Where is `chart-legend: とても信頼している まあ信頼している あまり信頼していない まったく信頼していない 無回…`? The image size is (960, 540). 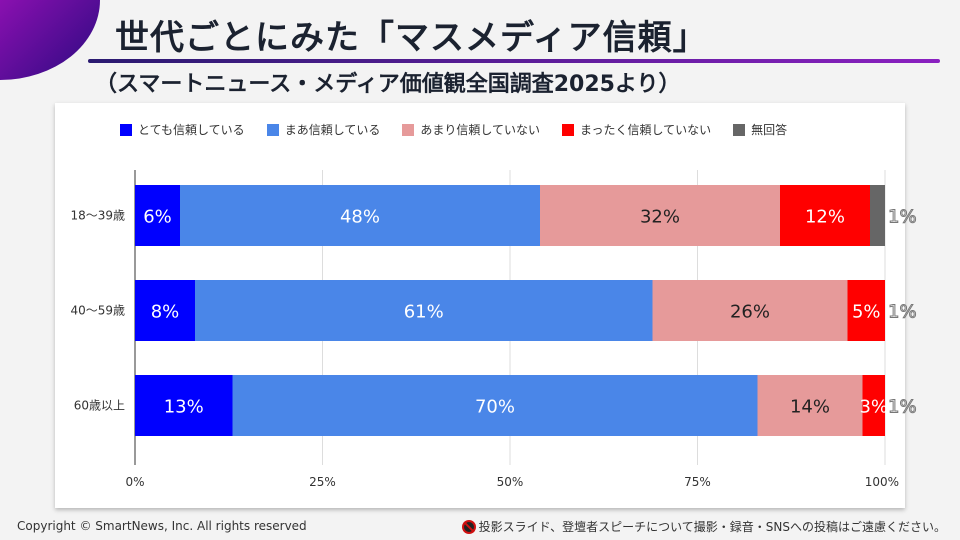
chart-legend: とても信頼している まあ信頼している あまり信頼していない まったく信頼していない 無回… is located at coordinates (453, 129).